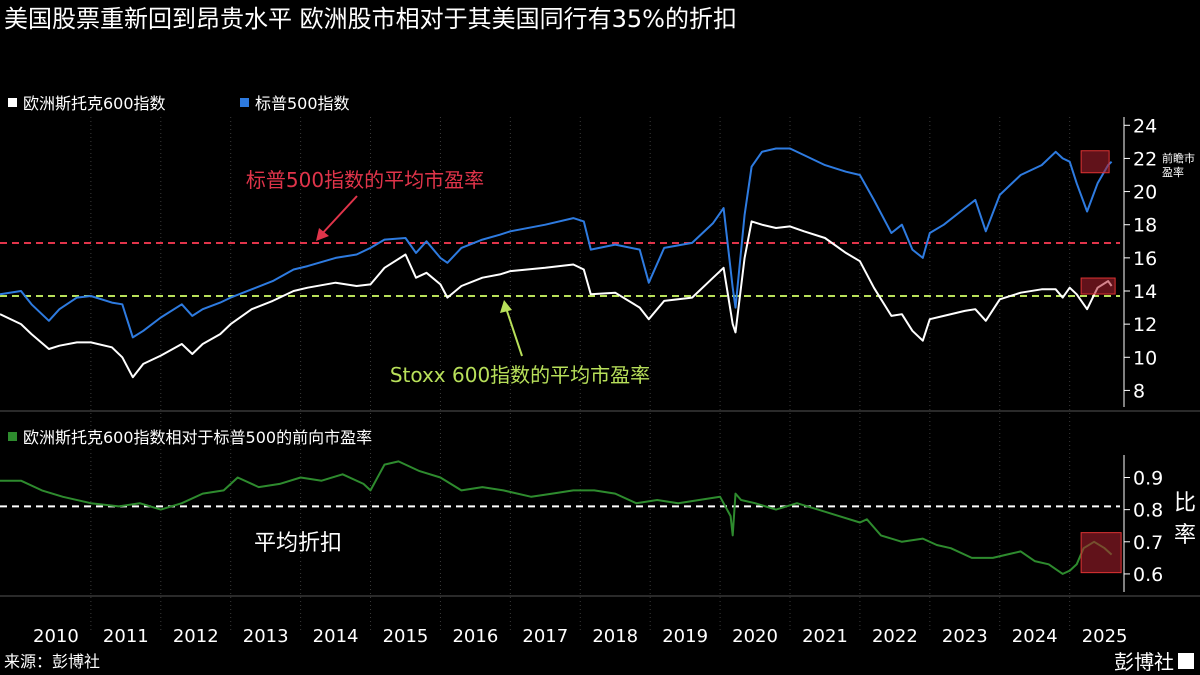 The width and height of the screenshot is (1200, 675). I want to click on x-tick-label: 2021, so click(825, 636).